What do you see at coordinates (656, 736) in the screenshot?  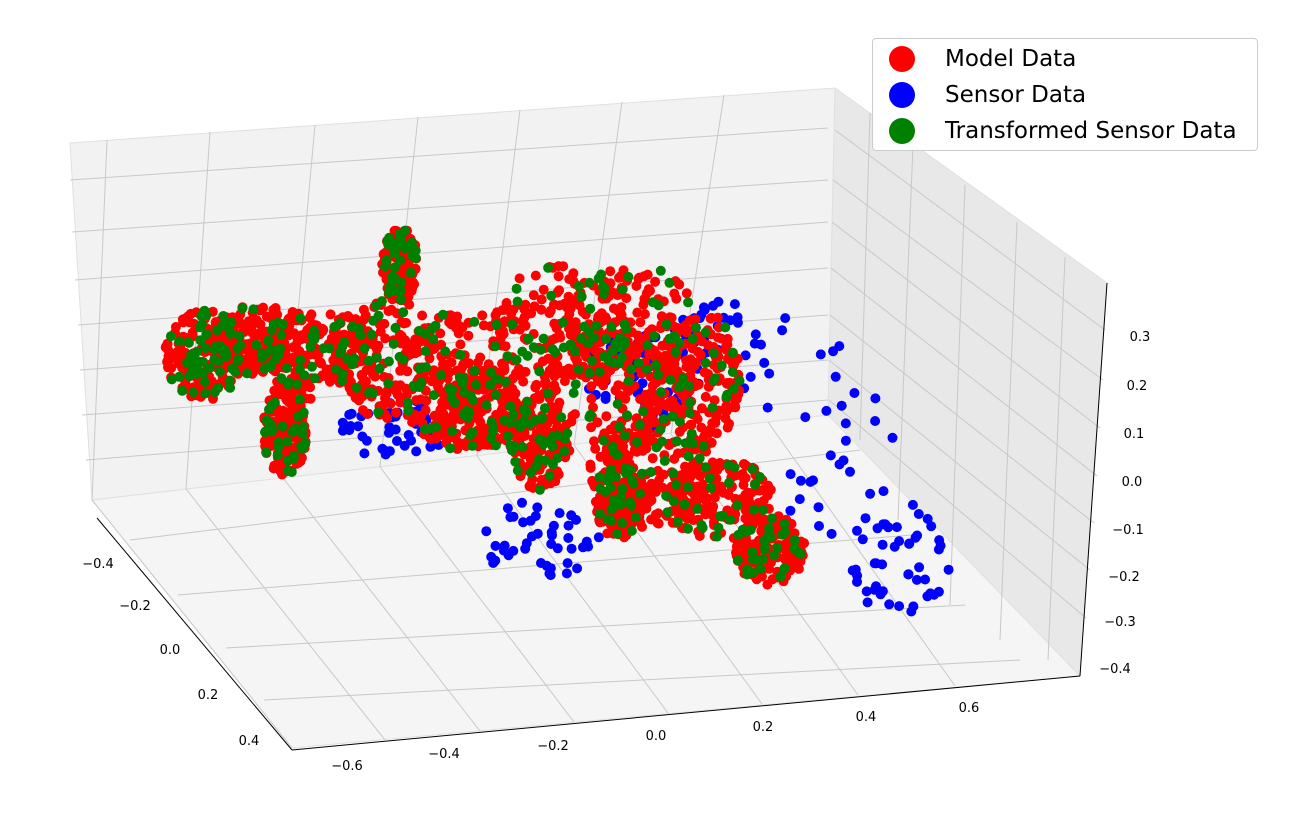 I see `x-tick-label: 0.0` at bounding box center [656, 736].